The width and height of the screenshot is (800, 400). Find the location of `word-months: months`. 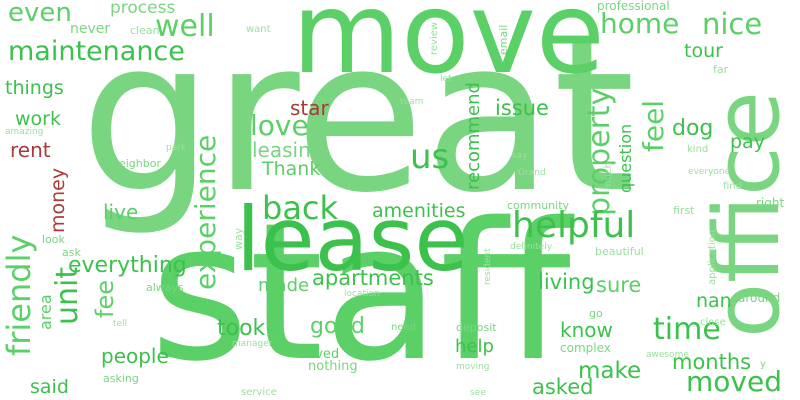

word-months: months is located at coordinates (712, 362).